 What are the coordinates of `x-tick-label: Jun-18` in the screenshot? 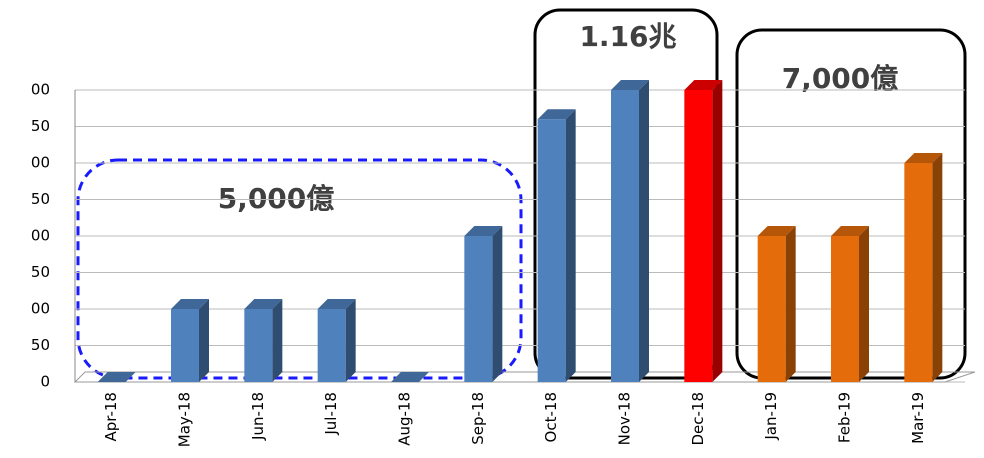 It's located at (258, 416).